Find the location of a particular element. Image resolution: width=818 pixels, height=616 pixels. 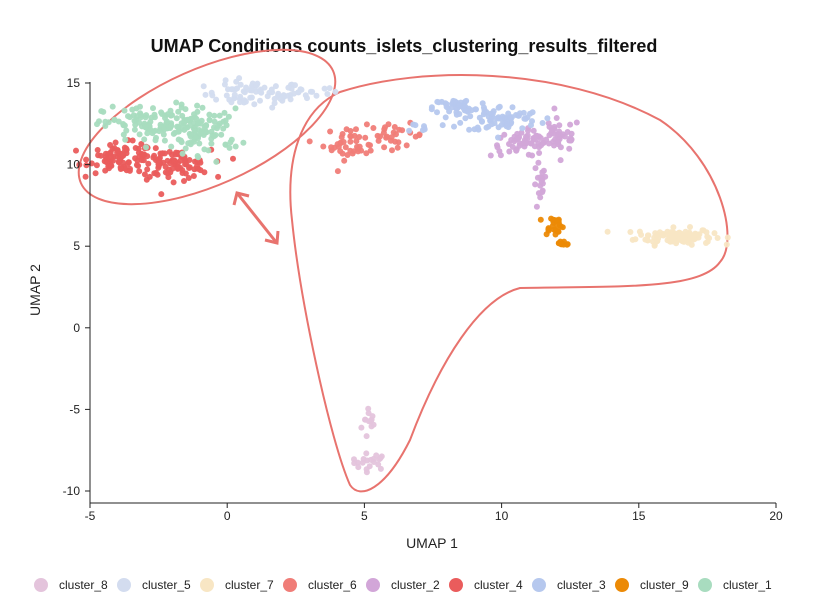

x-tick-label: 20 is located at coordinates (776, 516).